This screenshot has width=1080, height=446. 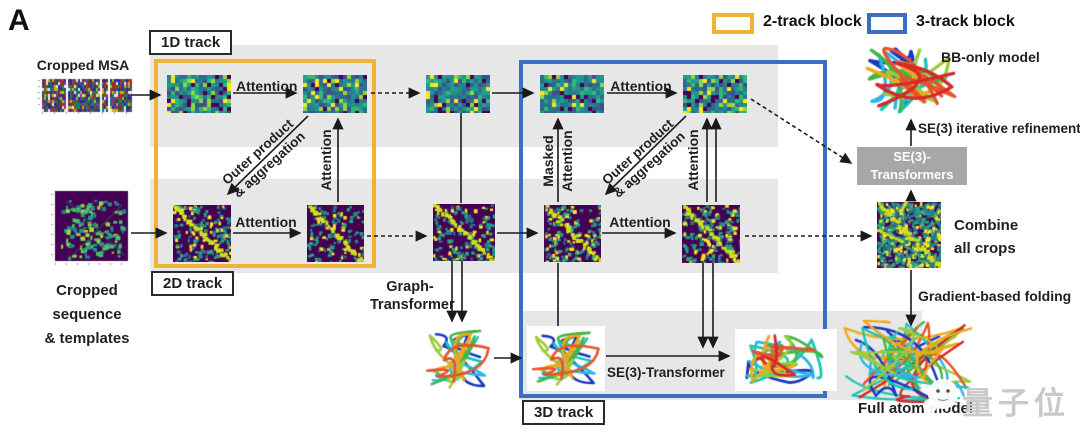 What do you see at coordinates (202, 233) in the screenshot?
I see `2d-feature-map-1` at bounding box center [202, 233].